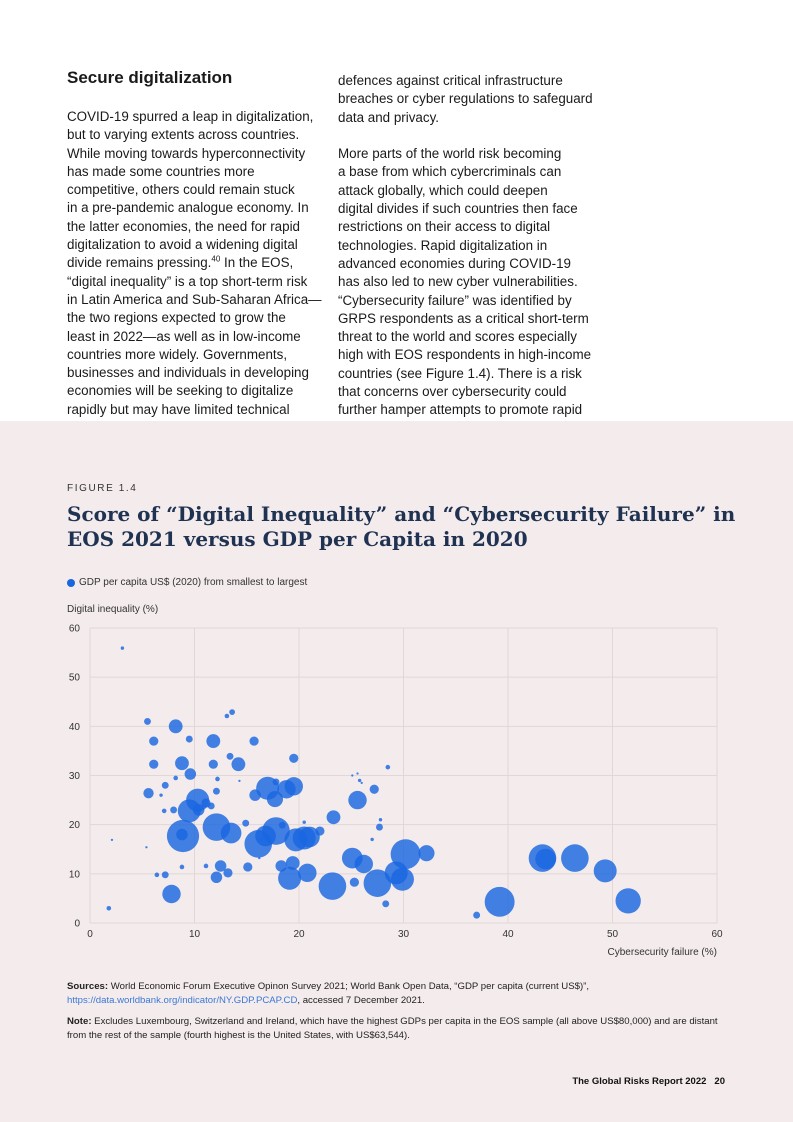  I want to click on sources-tail: , accessed 7 December 2021., so click(361, 1000).